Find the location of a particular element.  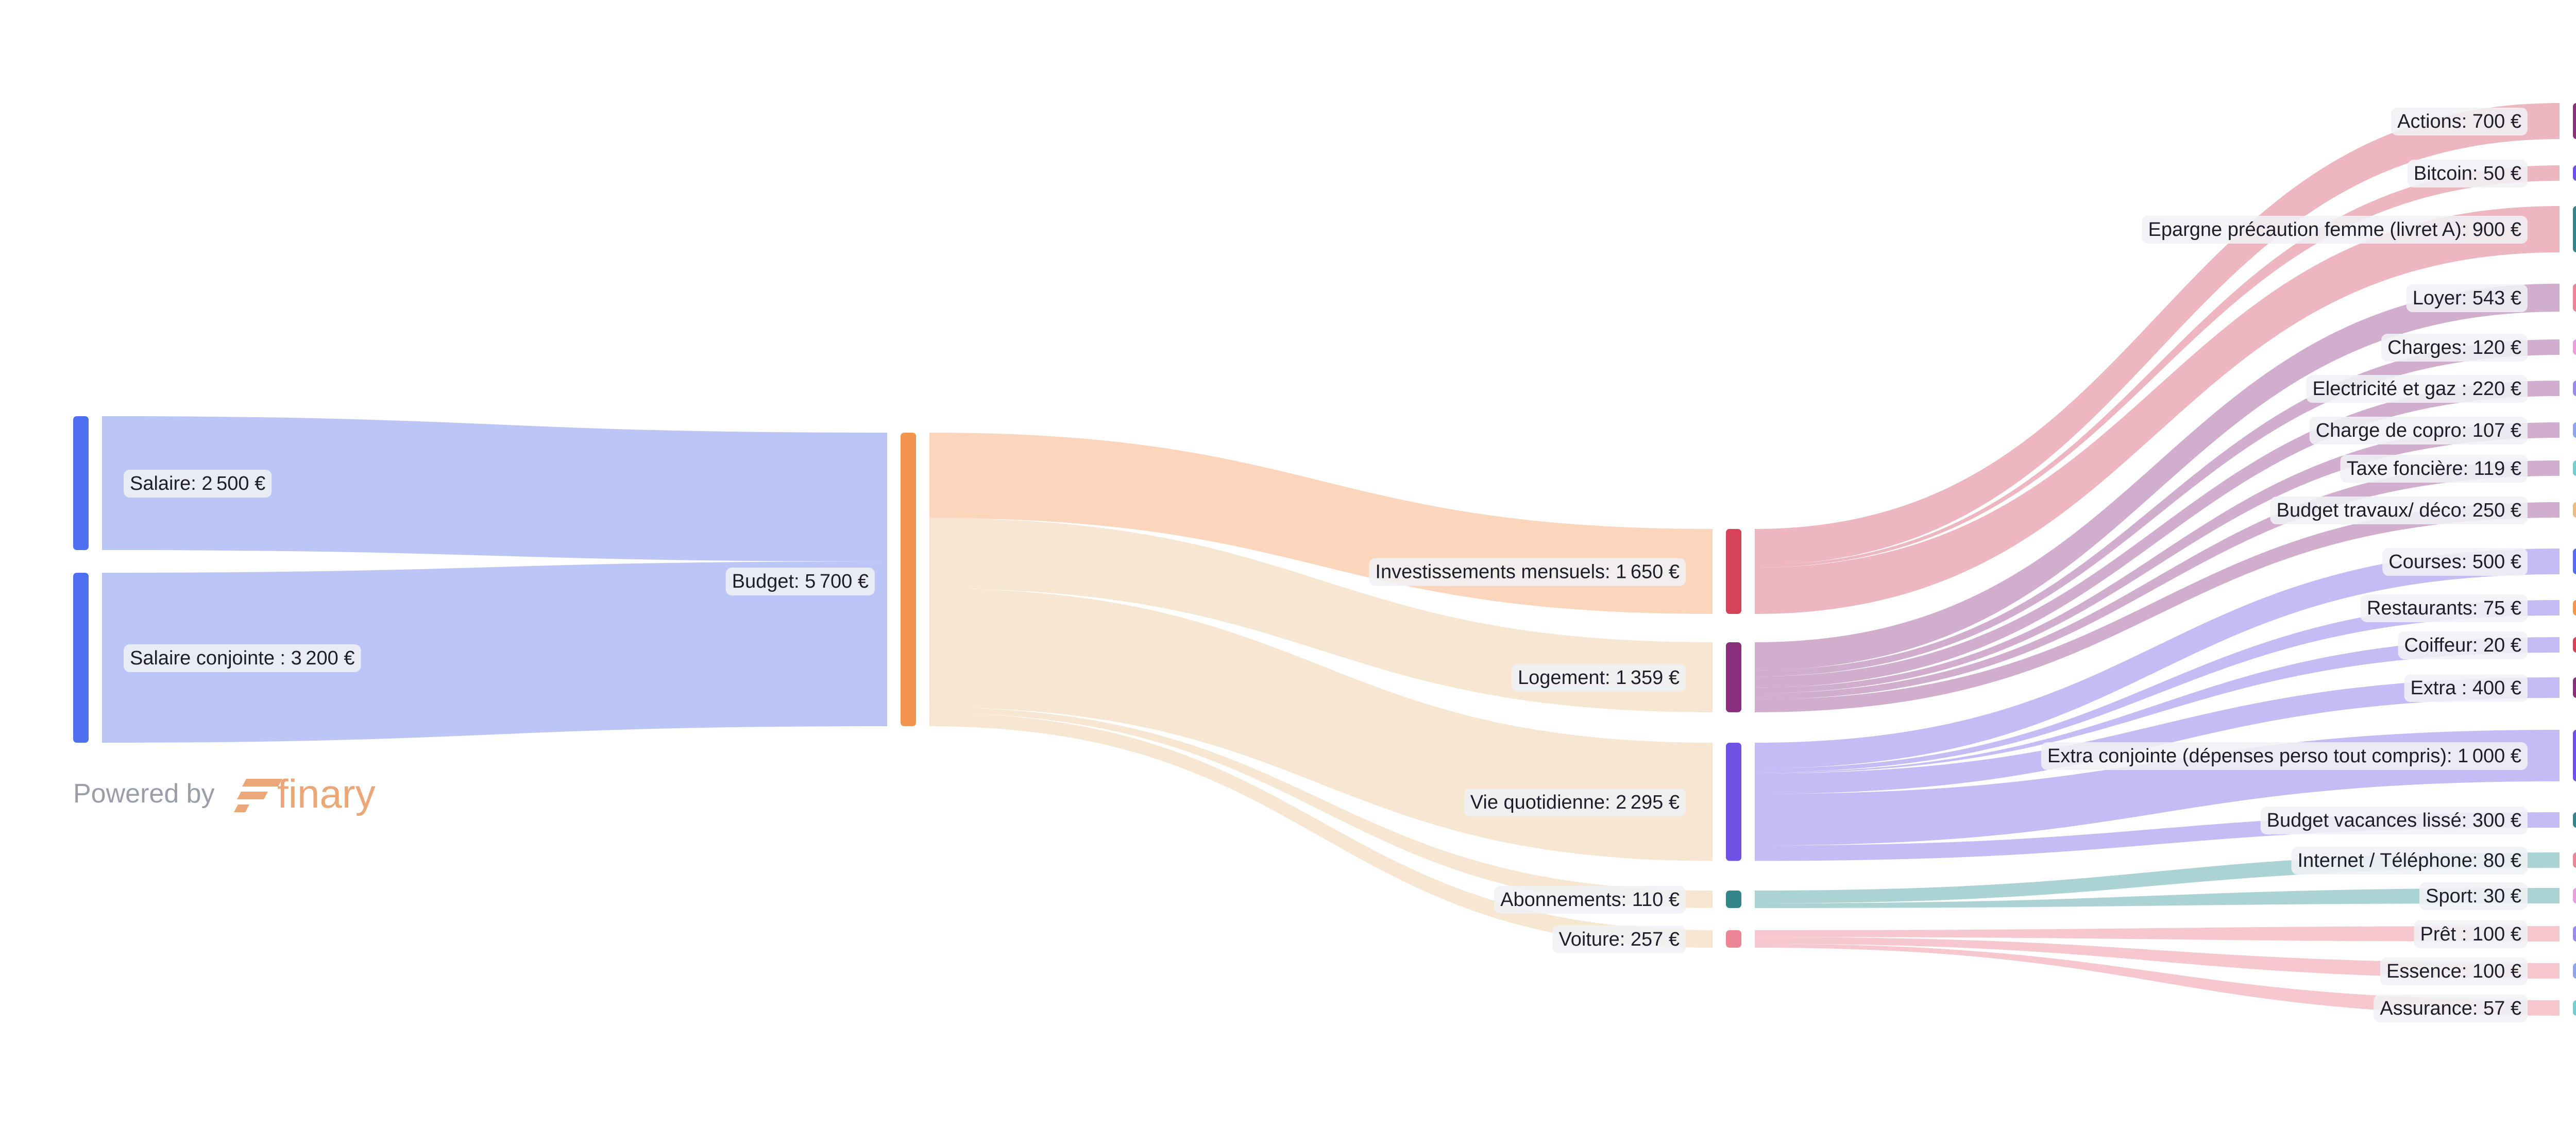

sankey-label-text: Abonnements: 110 € is located at coordinates (1590, 900).